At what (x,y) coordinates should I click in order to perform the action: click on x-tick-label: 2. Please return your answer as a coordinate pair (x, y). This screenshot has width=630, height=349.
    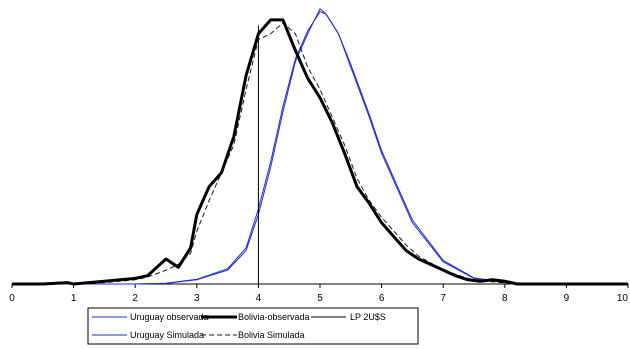
    Looking at the image, I should click on (135, 298).